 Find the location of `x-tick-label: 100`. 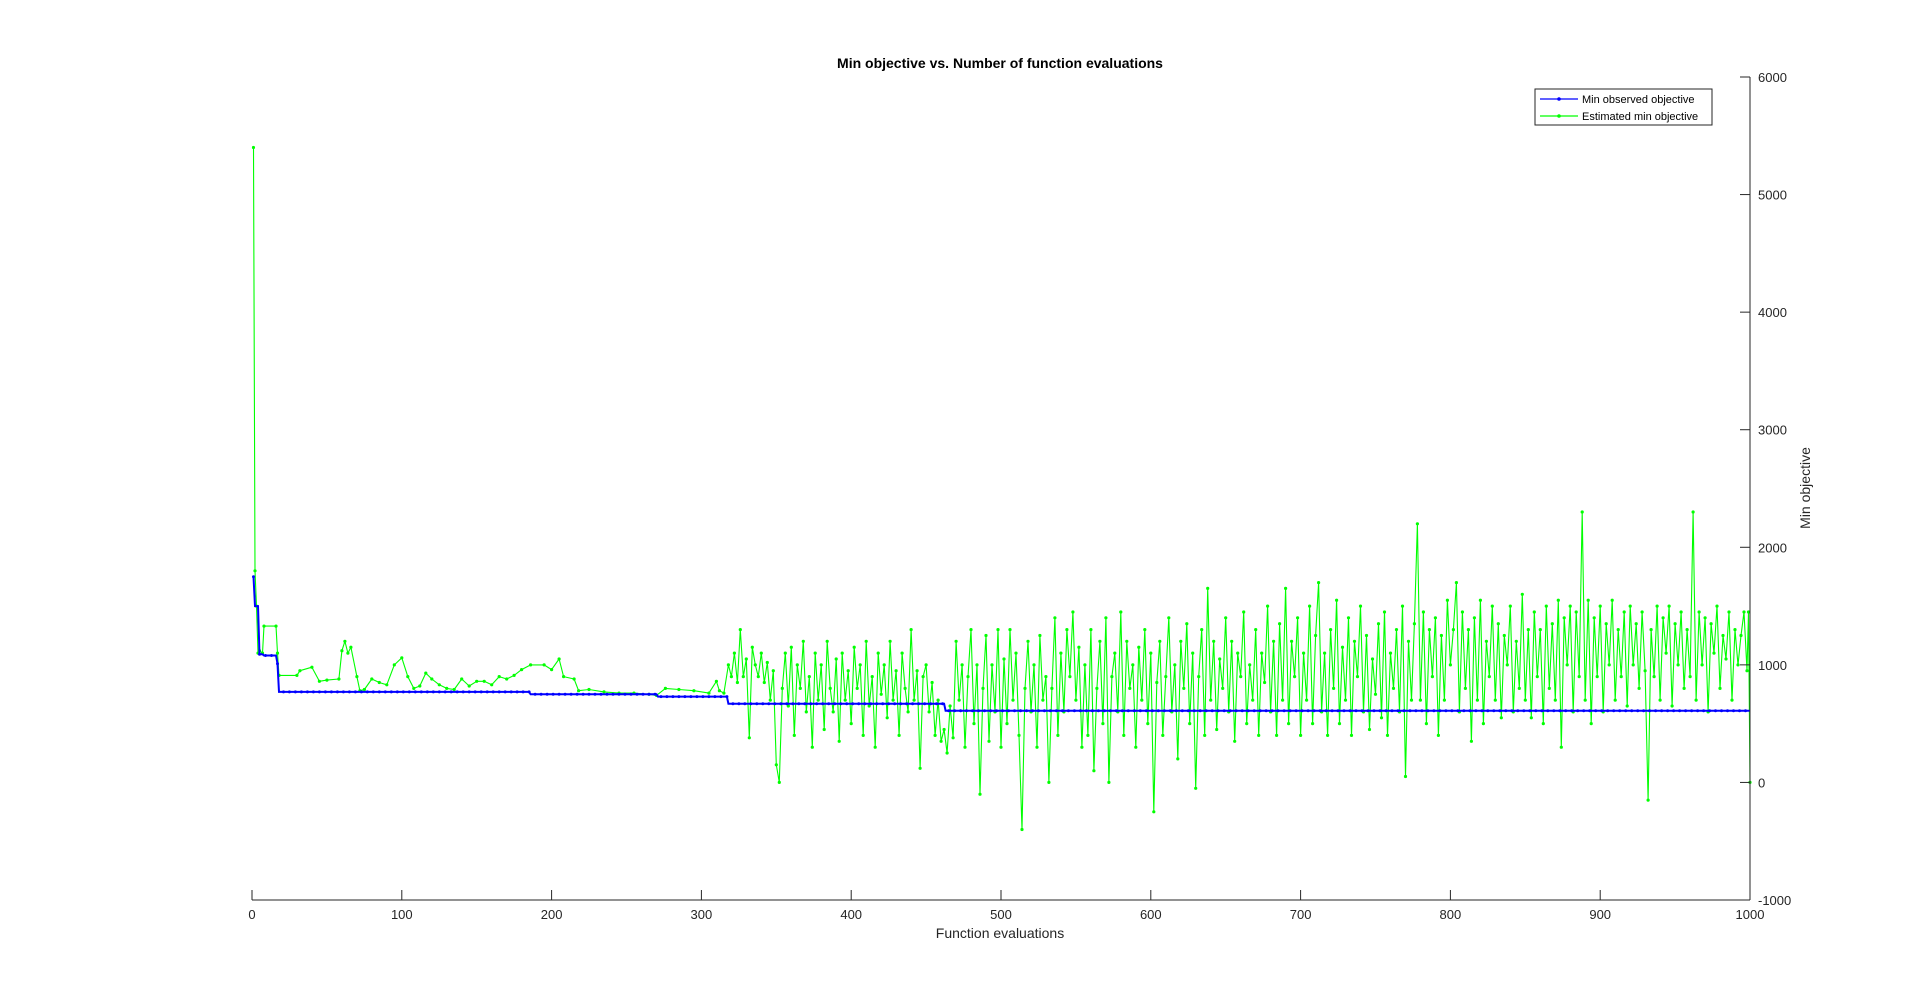

x-tick-label: 100 is located at coordinates (402, 914).